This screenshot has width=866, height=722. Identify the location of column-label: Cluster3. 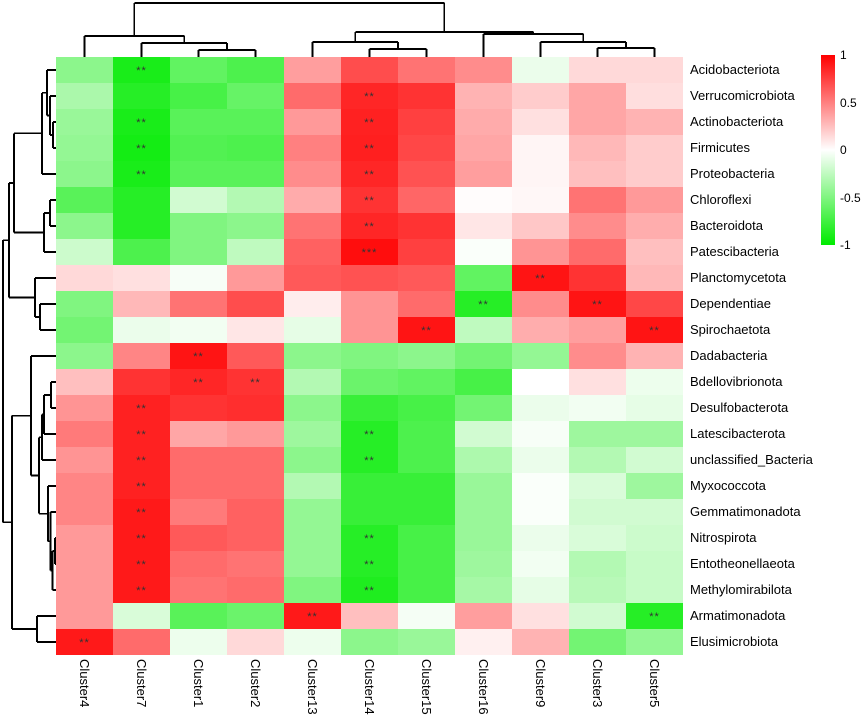
(597, 683).